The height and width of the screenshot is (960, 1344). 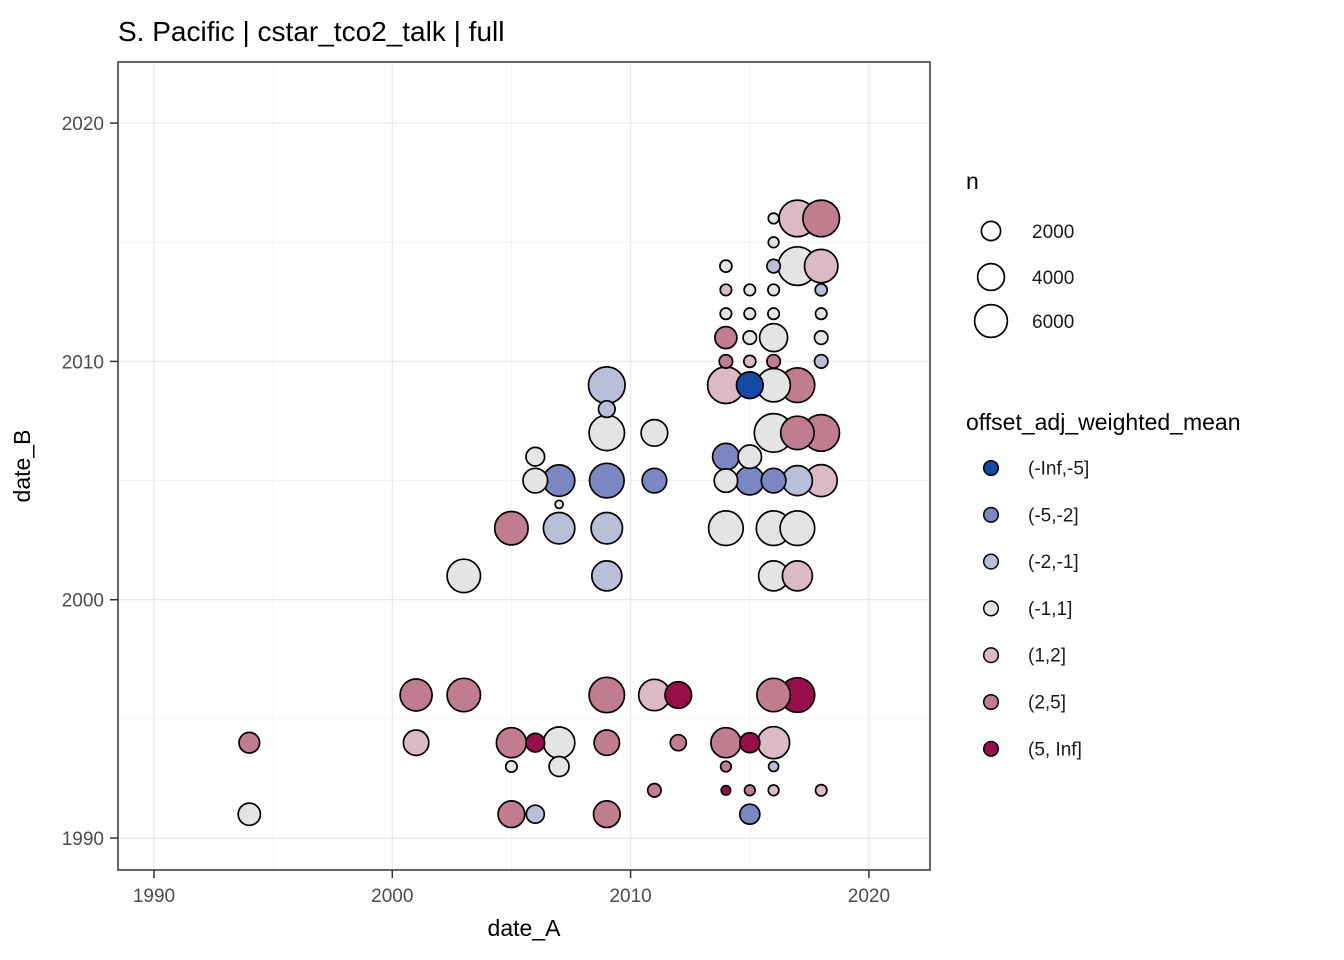 What do you see at coordinates (83, 482) in the screenshot?
I see `y-tick-labels: 1990 2000 2010 2020` at bounding box center [83, 482].